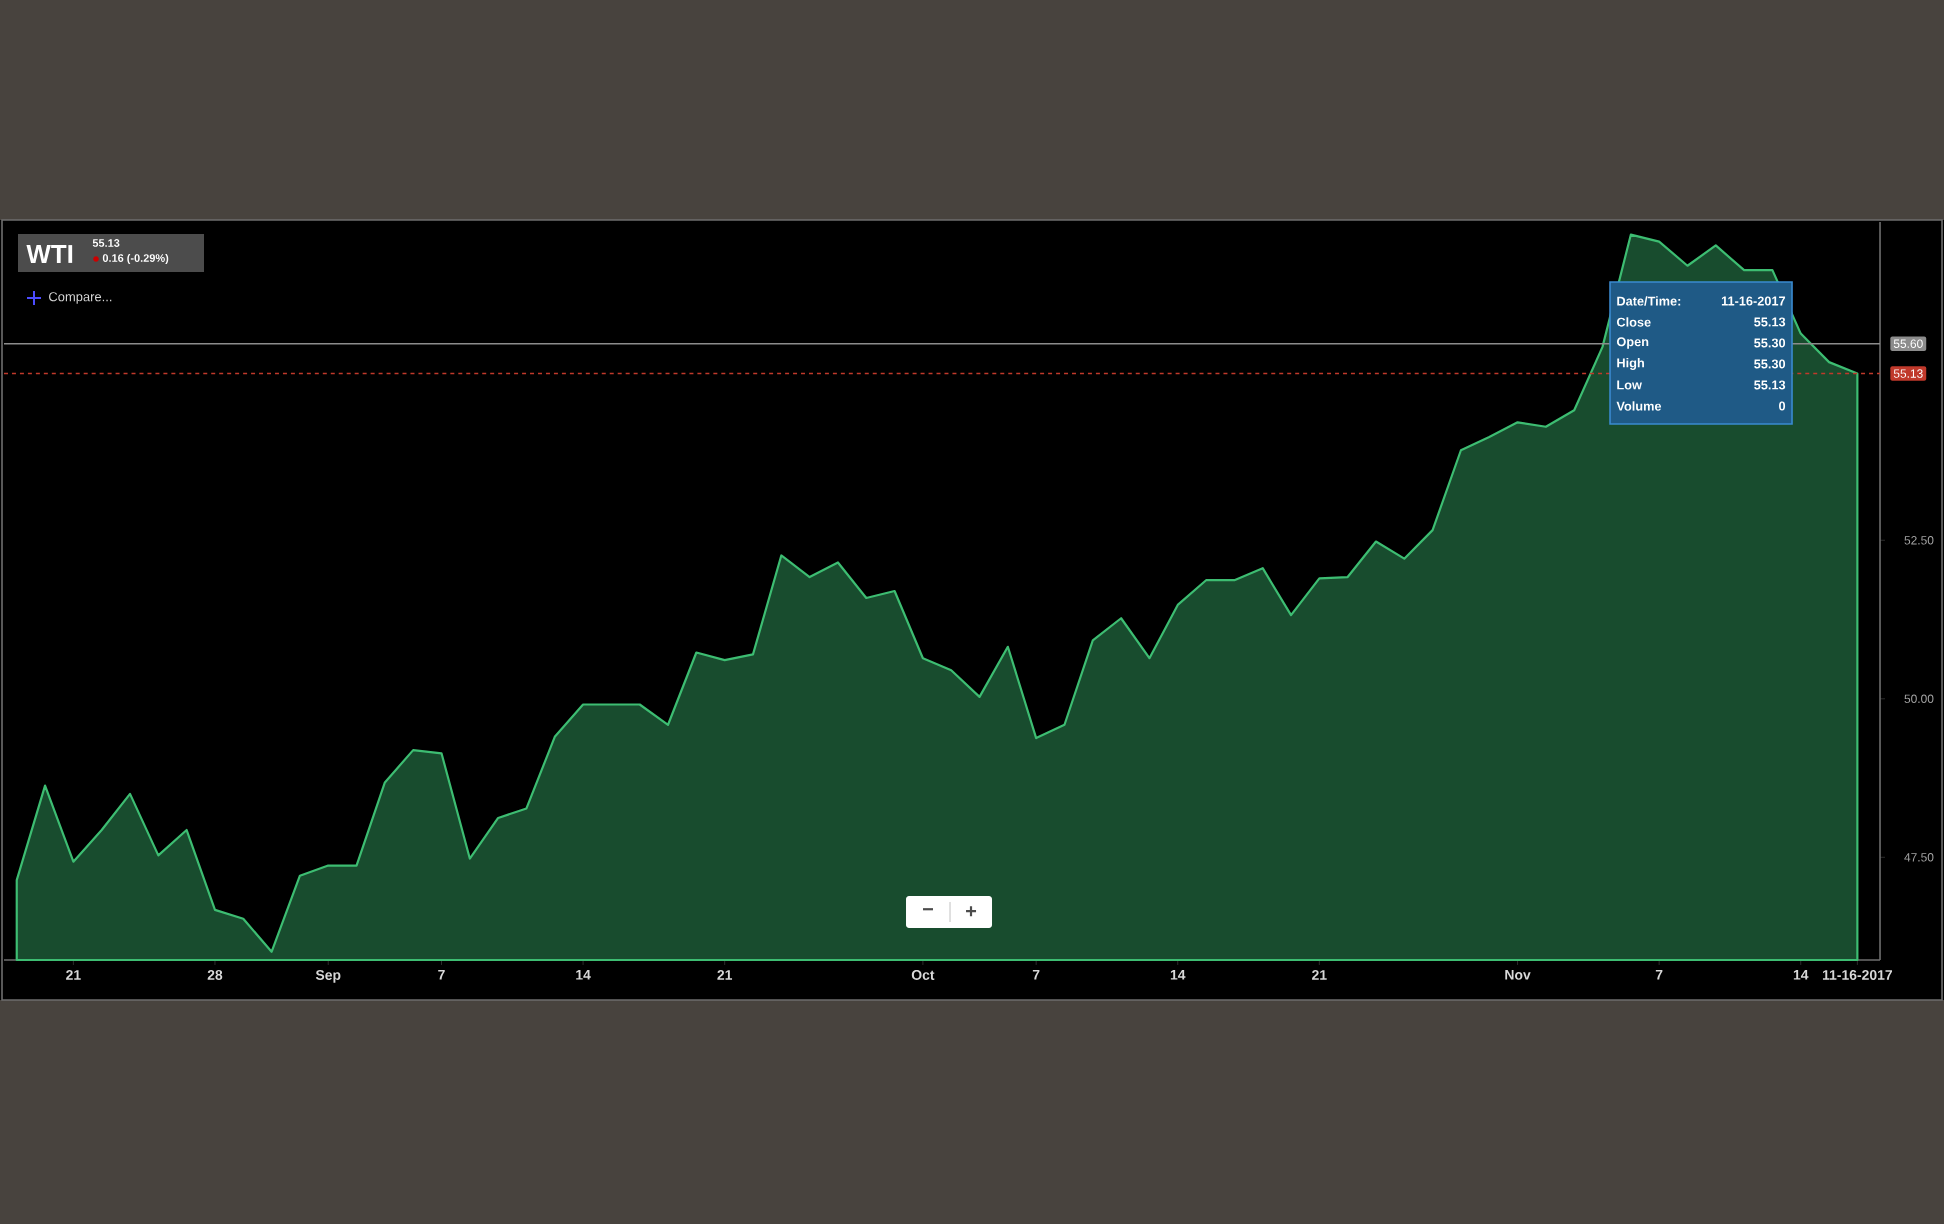 The image size is (1944, 1224). Describe the element at coordinates (928, 909) in the screenshot. I see `annotation: −` at that location.